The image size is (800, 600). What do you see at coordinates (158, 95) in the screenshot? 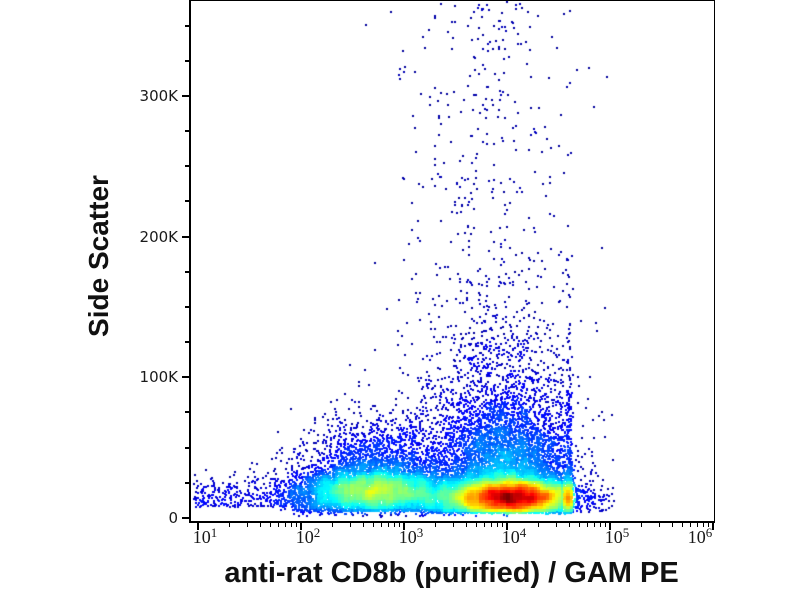
I see `y-axis-tick-label: 300K` at bounding box center [158, 95].